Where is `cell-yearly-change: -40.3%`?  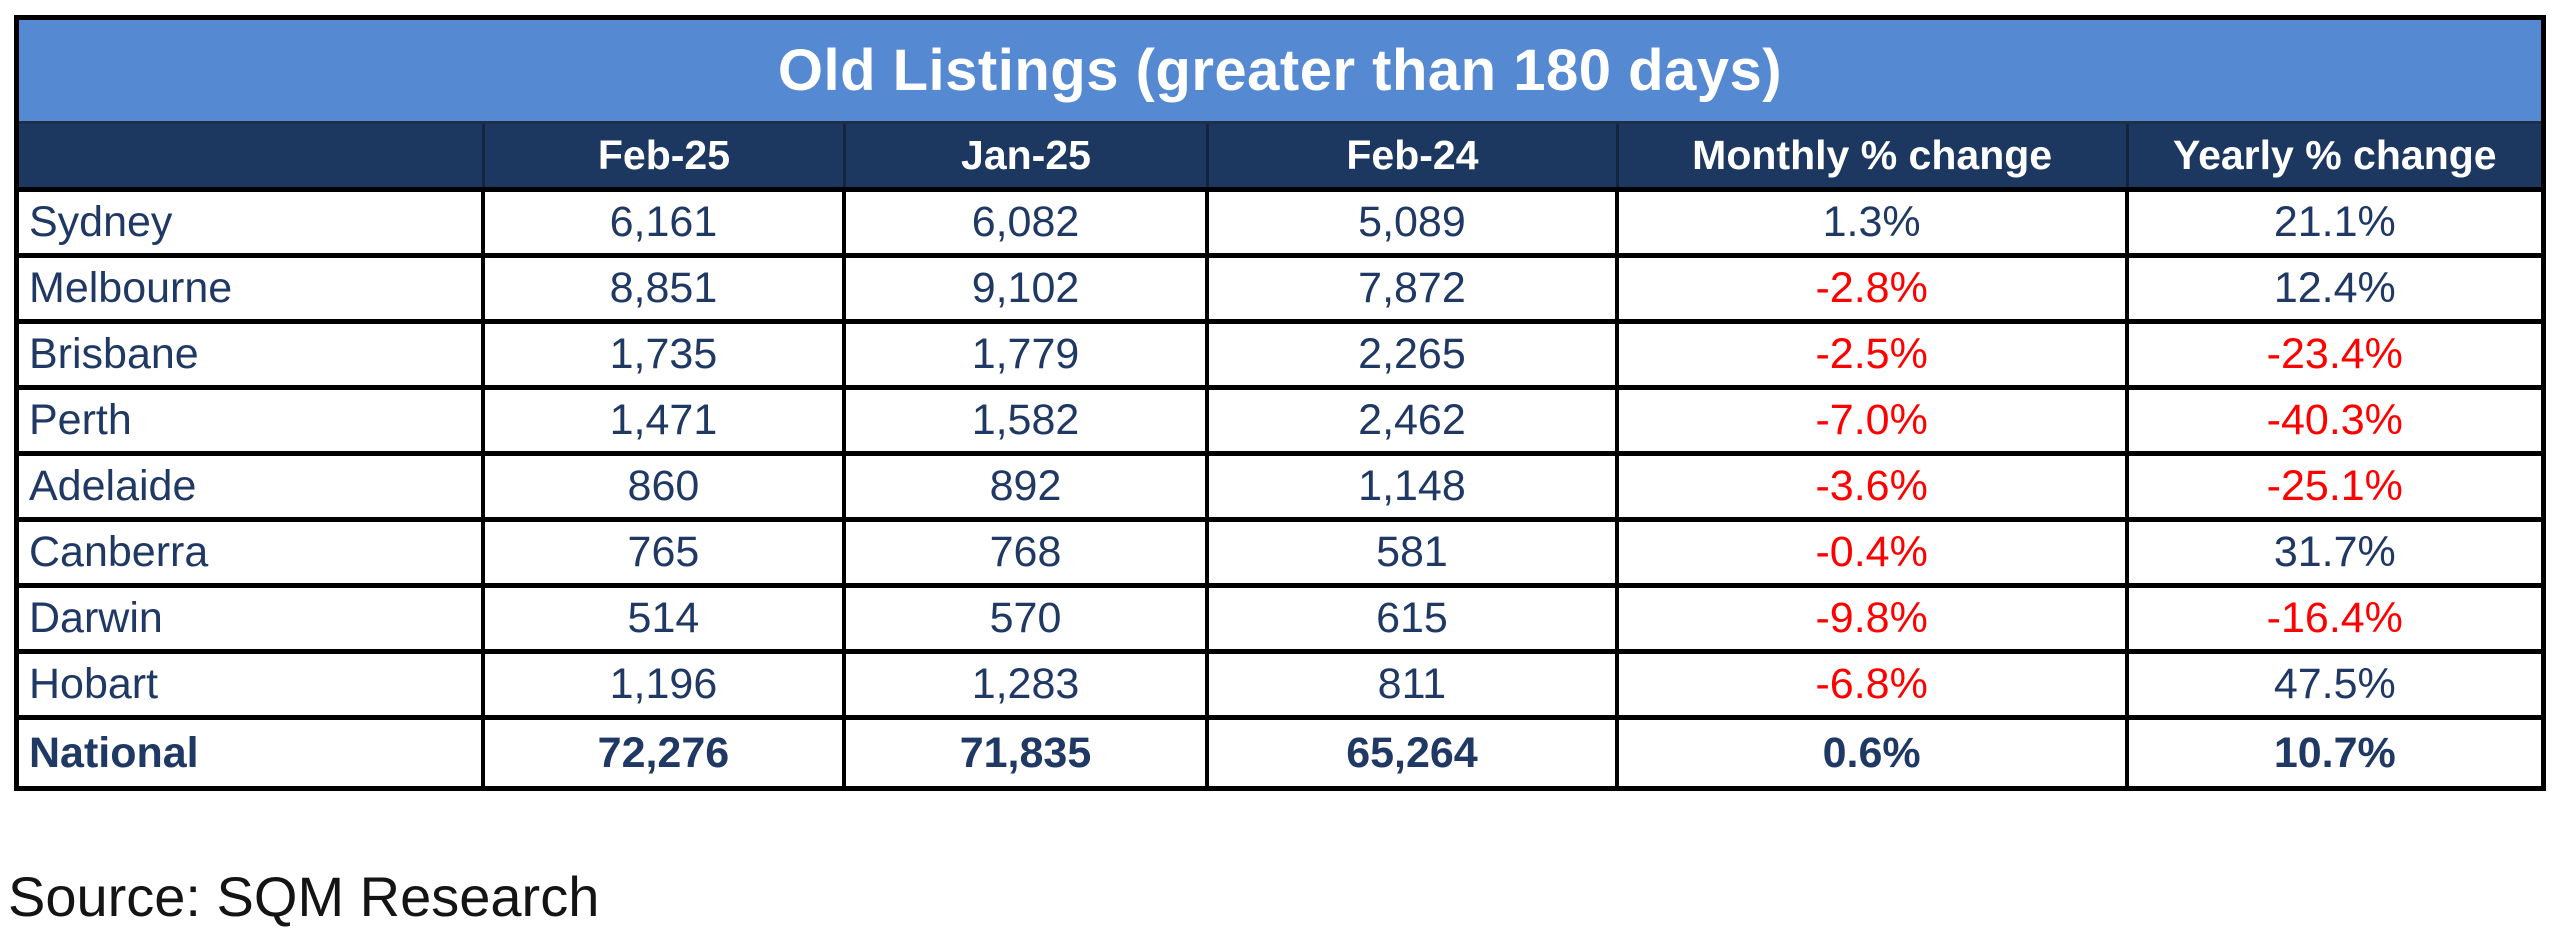
cell-yearly-change: -40.3% is located at coordinates (2334, 420).